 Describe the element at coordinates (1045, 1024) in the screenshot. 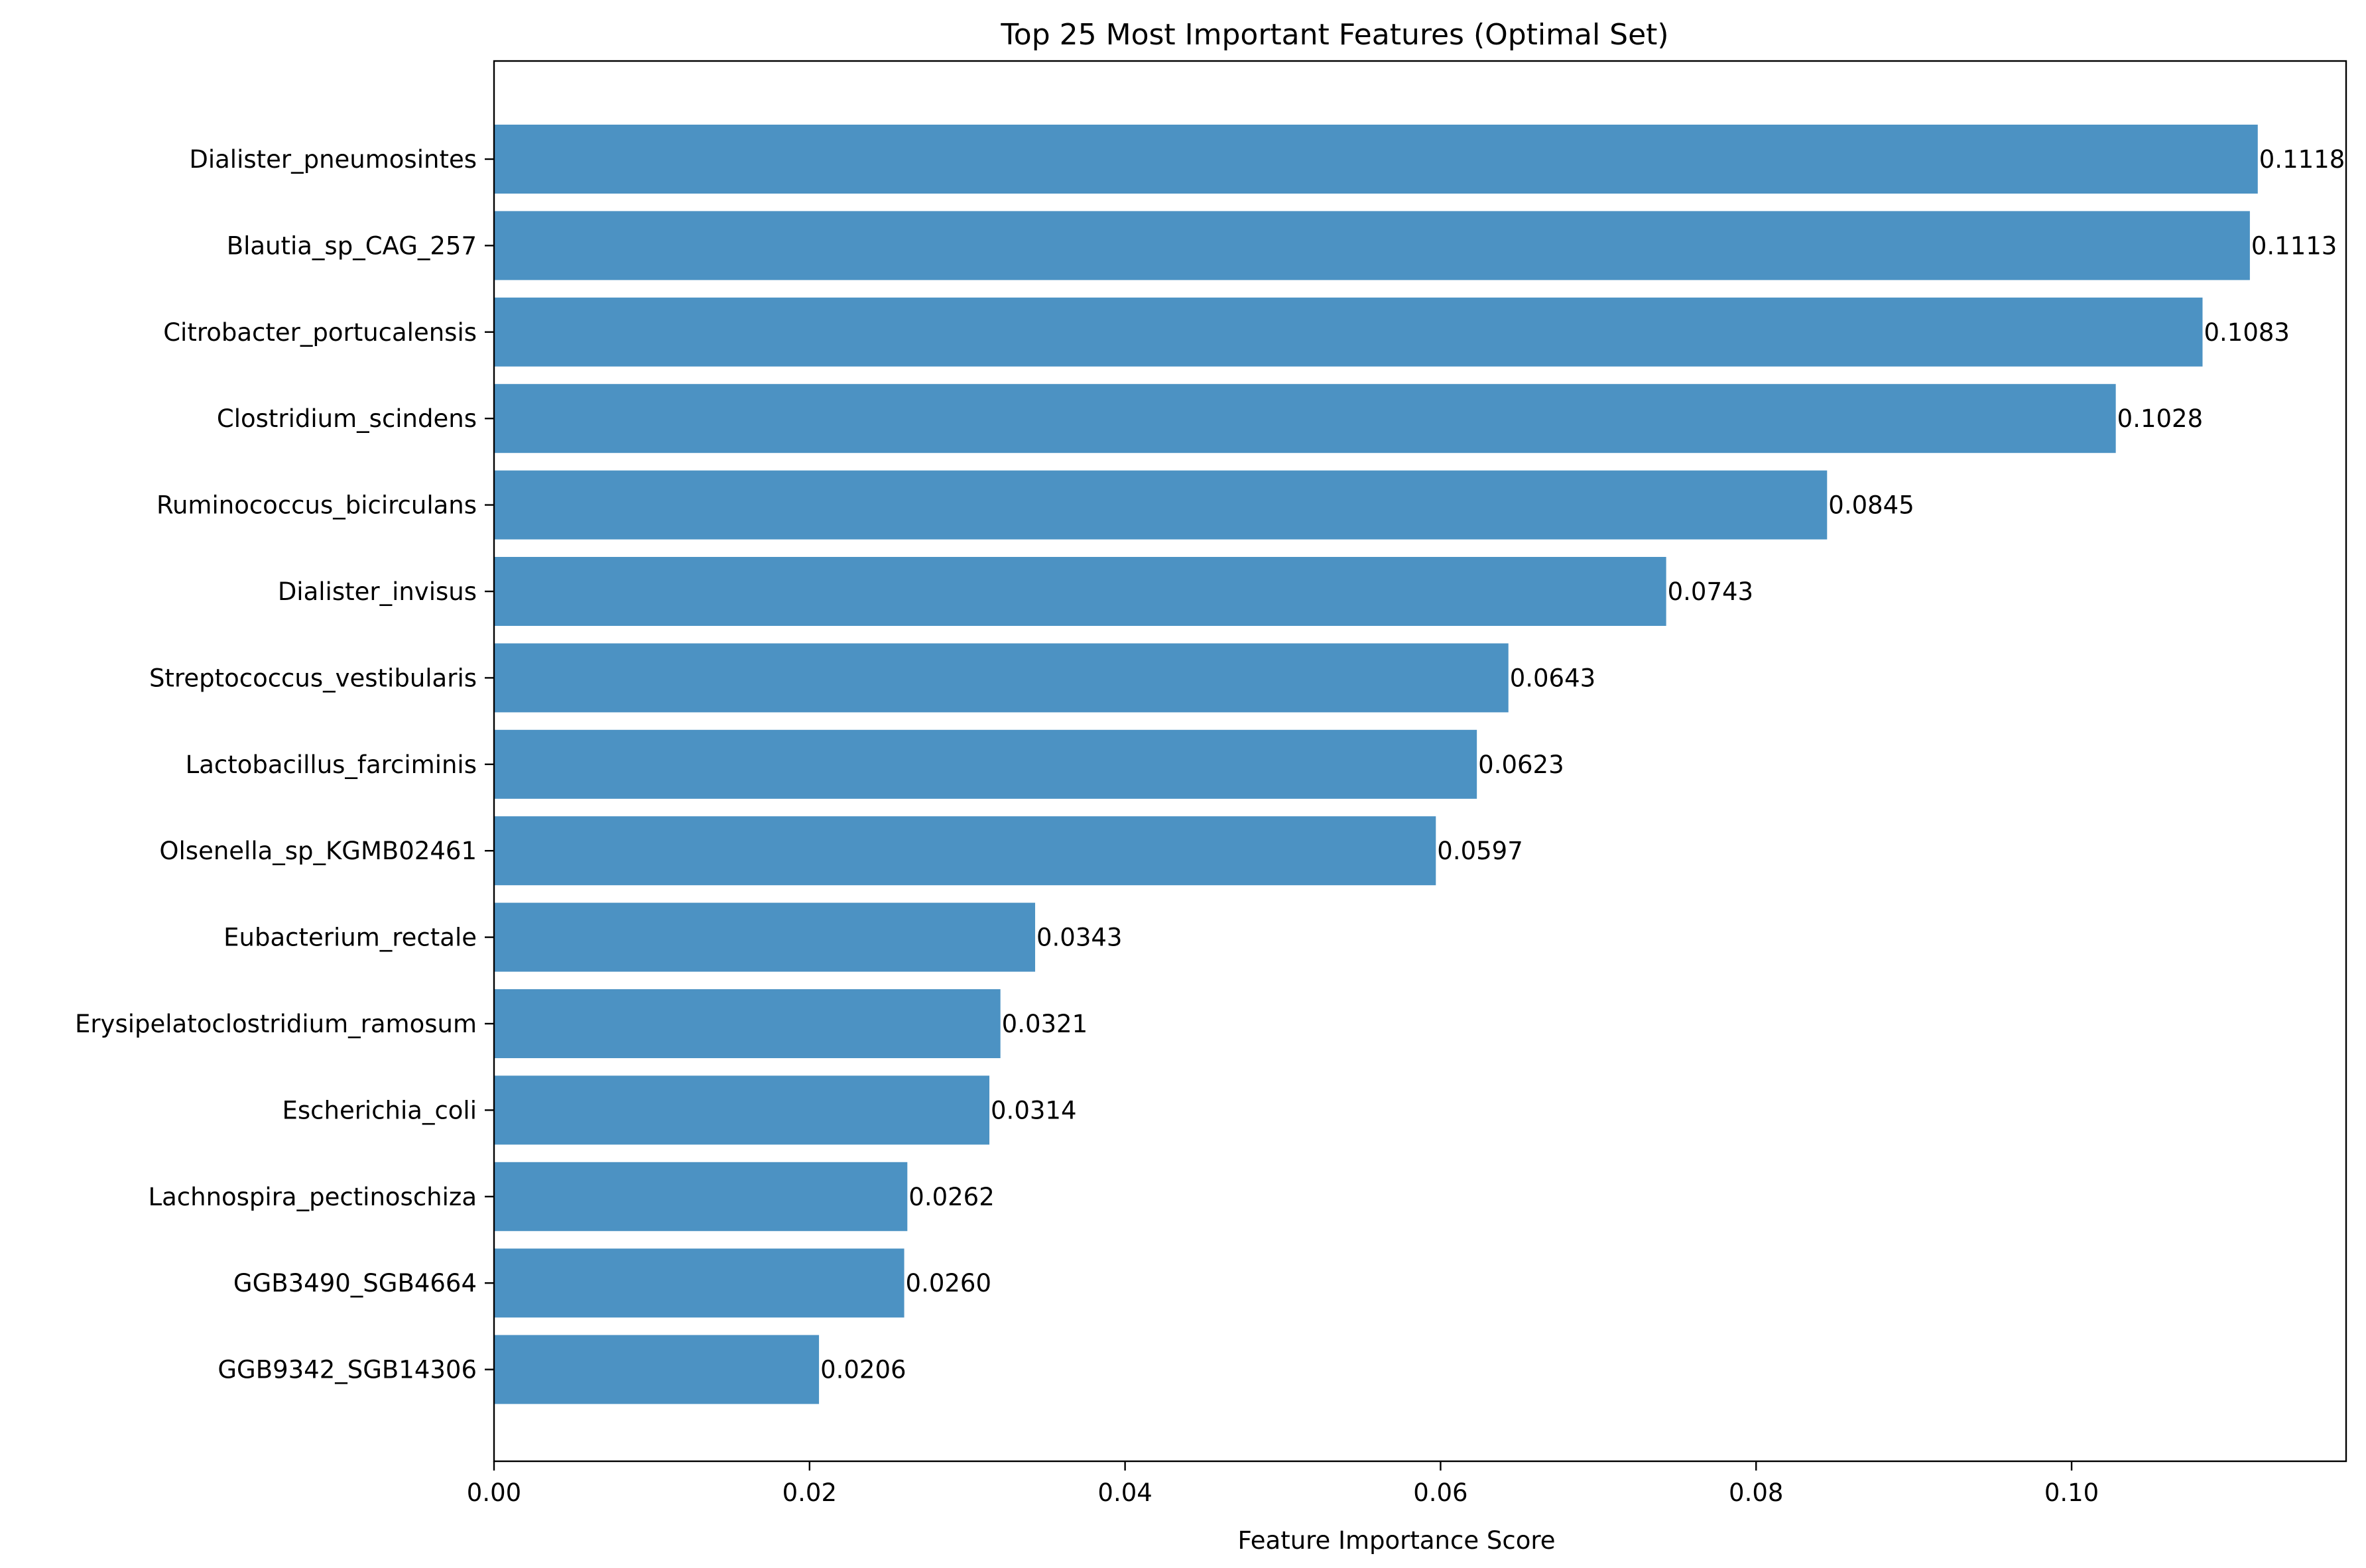

I see `data-label: 0.0321` at that location.